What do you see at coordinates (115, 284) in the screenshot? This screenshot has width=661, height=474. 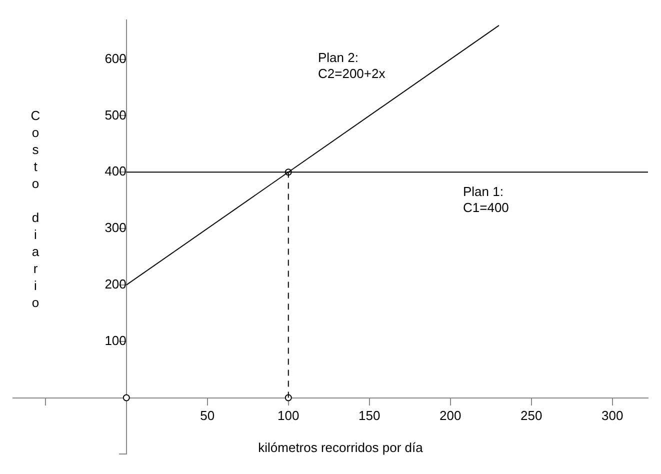 I see `y-tick-label: 200` at bounding box center [115, 284].